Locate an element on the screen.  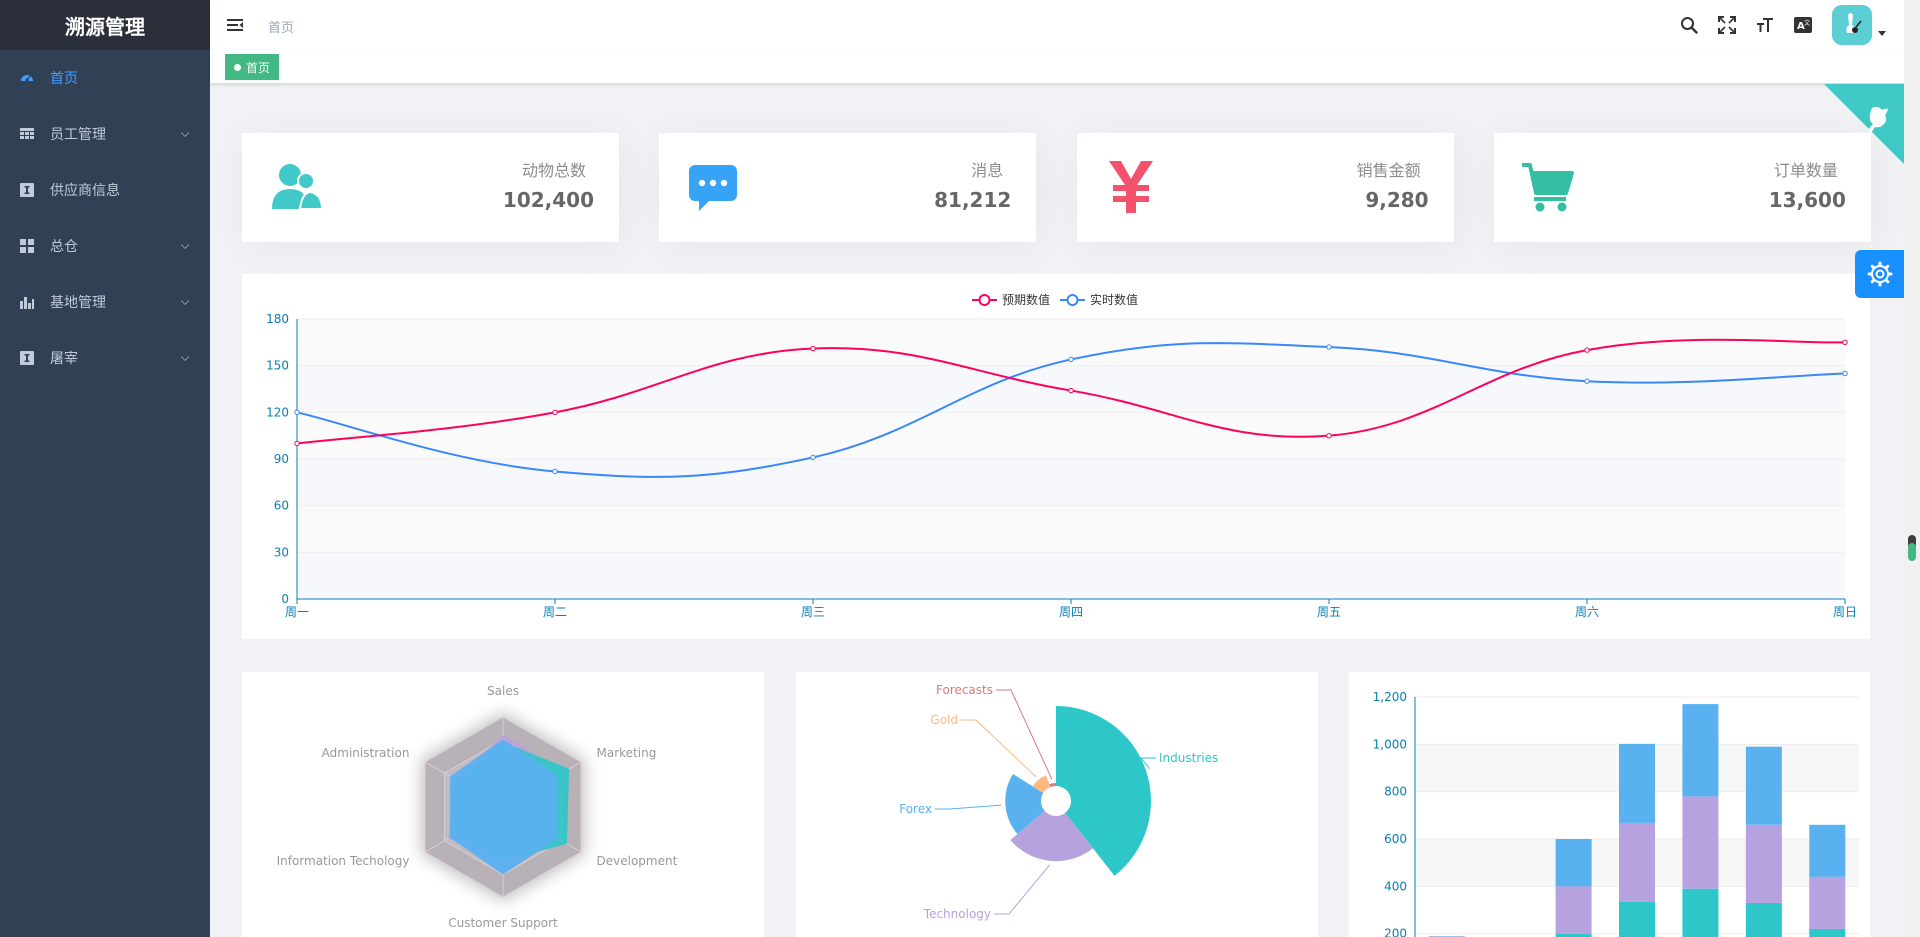
panel-card-2: 销售金额 9,280 is located at coordinates (1265, 187).